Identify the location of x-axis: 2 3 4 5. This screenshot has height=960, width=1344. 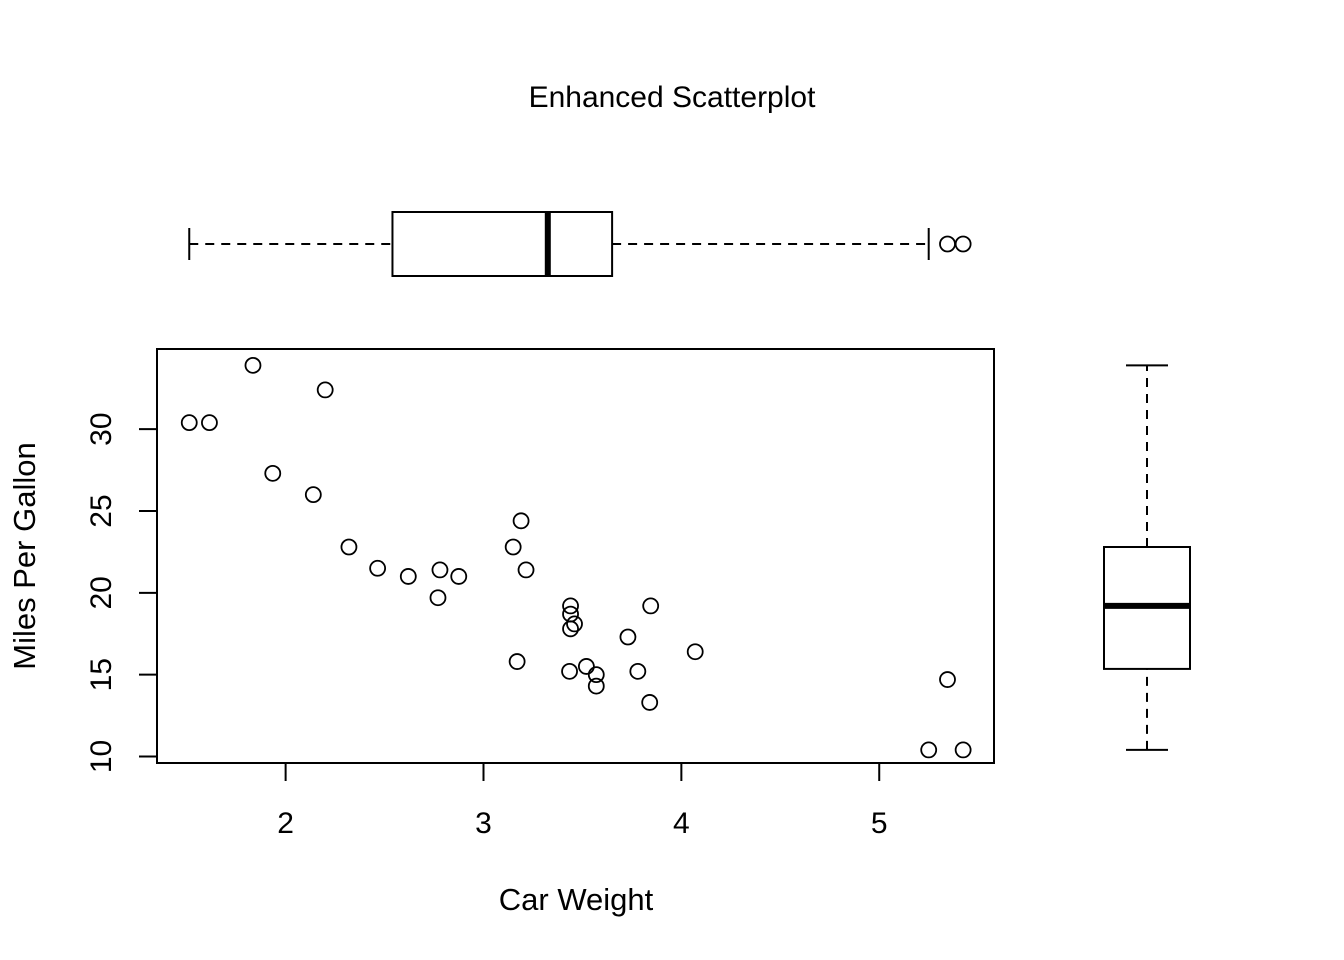
(582, 801).